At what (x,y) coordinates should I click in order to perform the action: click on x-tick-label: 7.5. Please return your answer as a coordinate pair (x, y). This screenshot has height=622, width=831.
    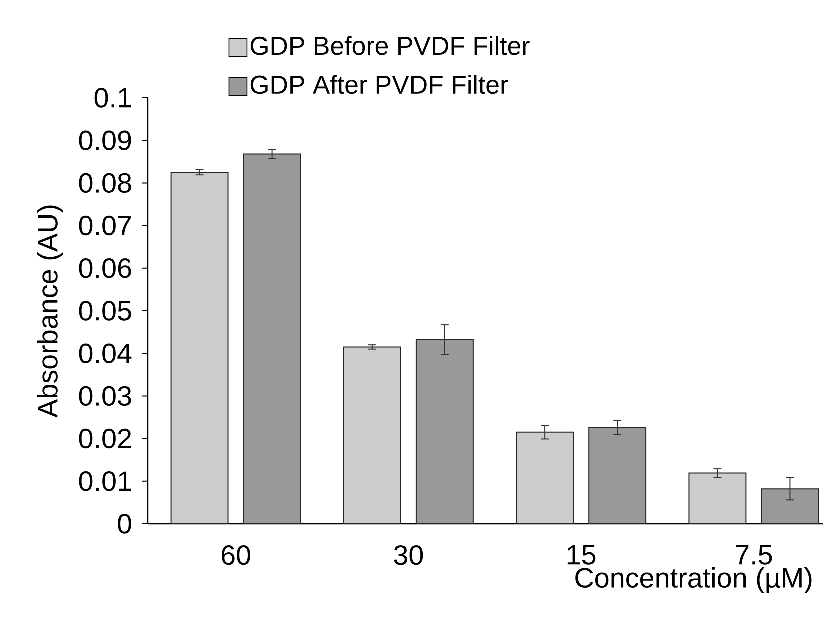
    Looking at the image, I should click on (754, 555).